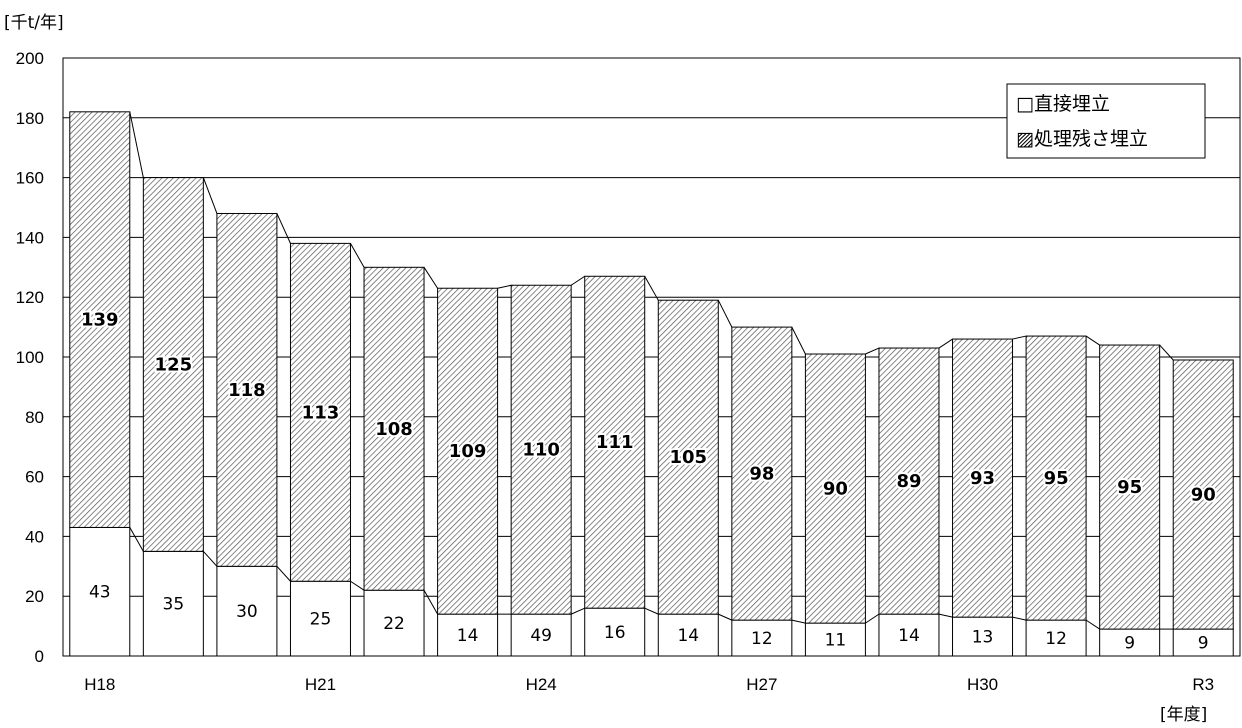 The width and height of the screenshot is (1242, 728). I want to click on data-label-direct-landfill: 30, so click(247, 612).